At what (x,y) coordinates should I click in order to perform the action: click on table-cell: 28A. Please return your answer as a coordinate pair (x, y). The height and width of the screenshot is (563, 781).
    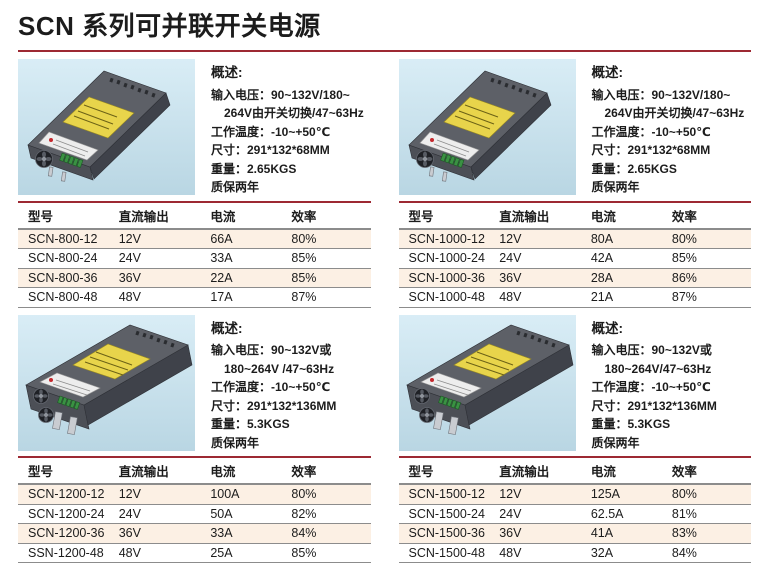
    Looking at the image, I should click on (629, 278).